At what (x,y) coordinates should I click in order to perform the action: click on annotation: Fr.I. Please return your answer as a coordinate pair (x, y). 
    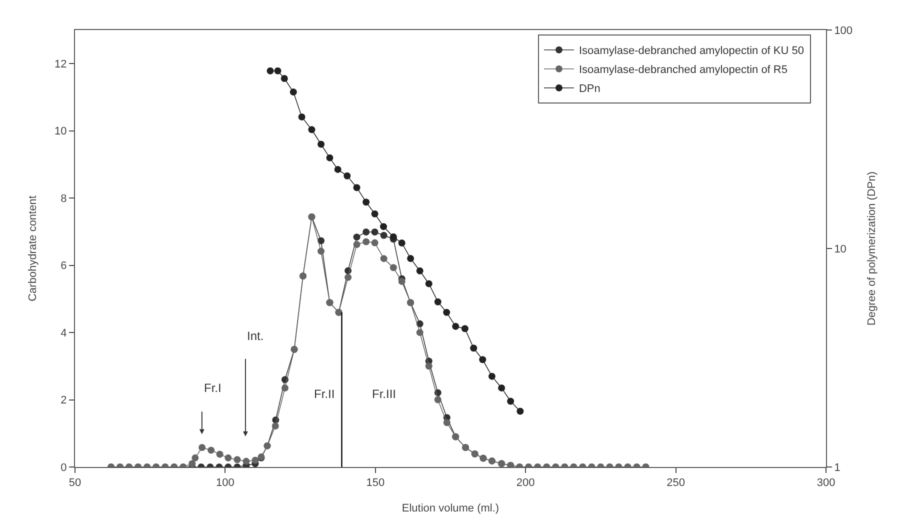
    Looking at the image, I should click on (213, 388).